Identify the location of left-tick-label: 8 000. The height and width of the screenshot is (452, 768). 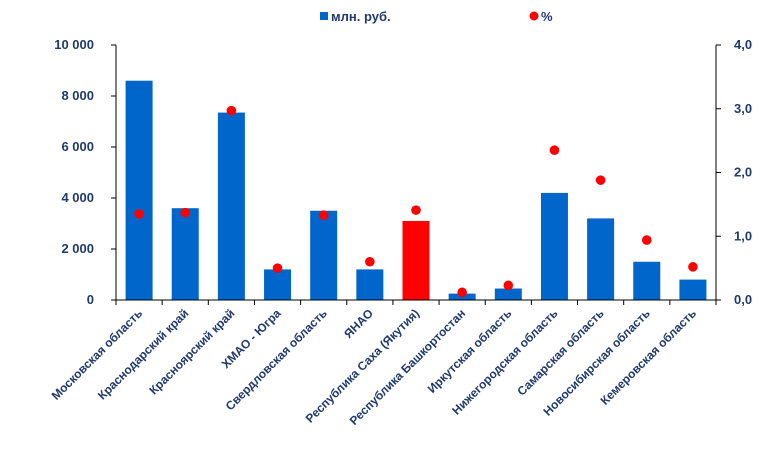
(77, 95).